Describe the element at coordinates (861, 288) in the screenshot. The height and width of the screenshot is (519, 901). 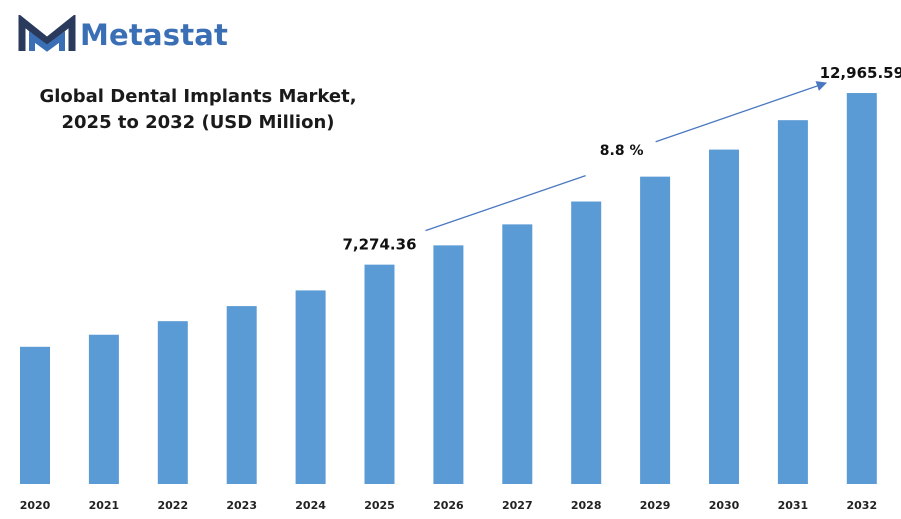
I see `bar-2032` at that location.